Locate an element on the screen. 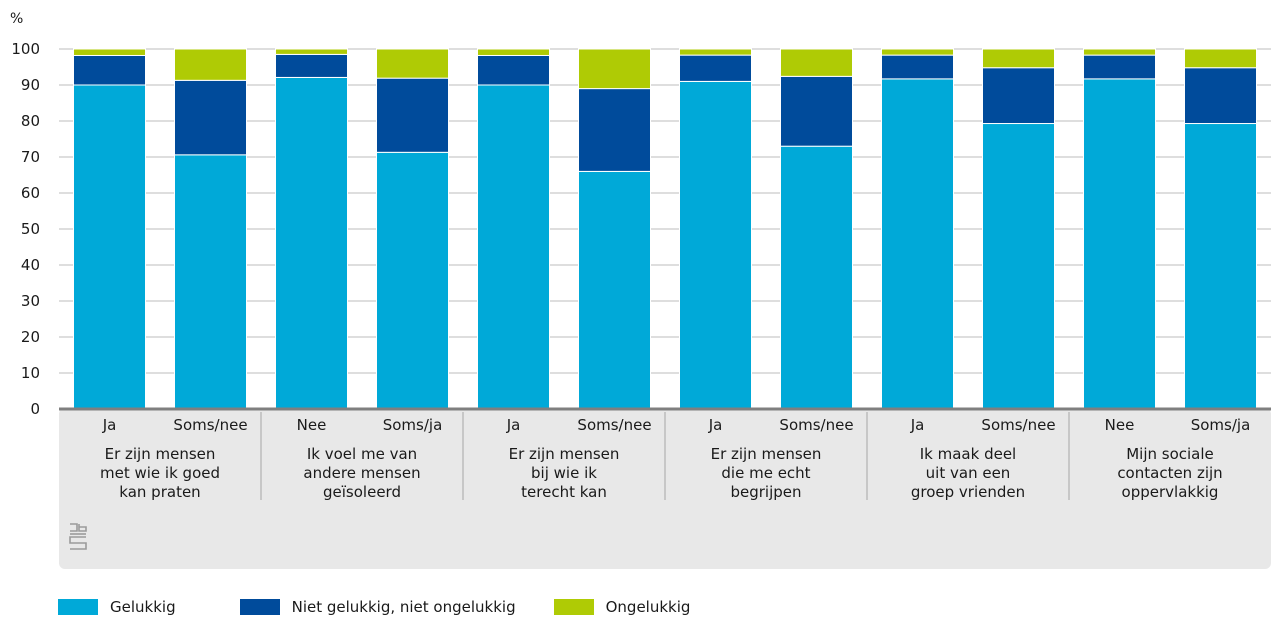 Image resolution: width=1271 pixels, height=619 pixels. y-tick-label: 10 is located at coordinates (30, 373).